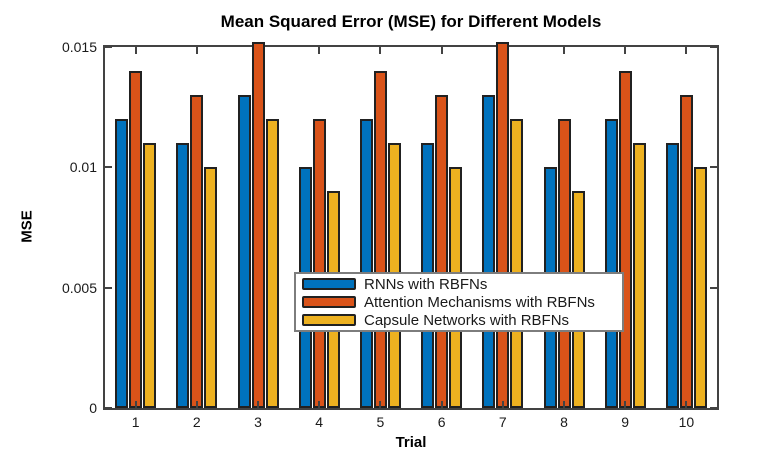 This screenshot has height=466, width=764. Describe the element at coordinates (479, 302) in the screenshot. I see `legend-item-label: Attention Mechanisms with RBFNs` at that location.